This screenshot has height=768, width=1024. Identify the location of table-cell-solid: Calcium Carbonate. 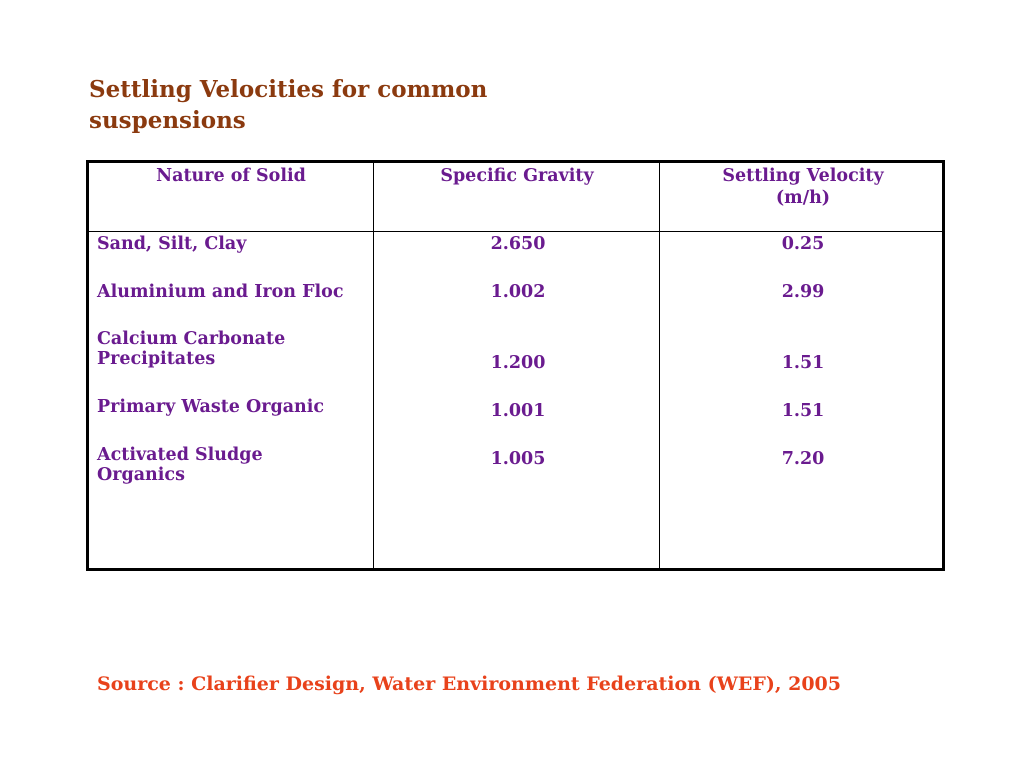
(191, 339).